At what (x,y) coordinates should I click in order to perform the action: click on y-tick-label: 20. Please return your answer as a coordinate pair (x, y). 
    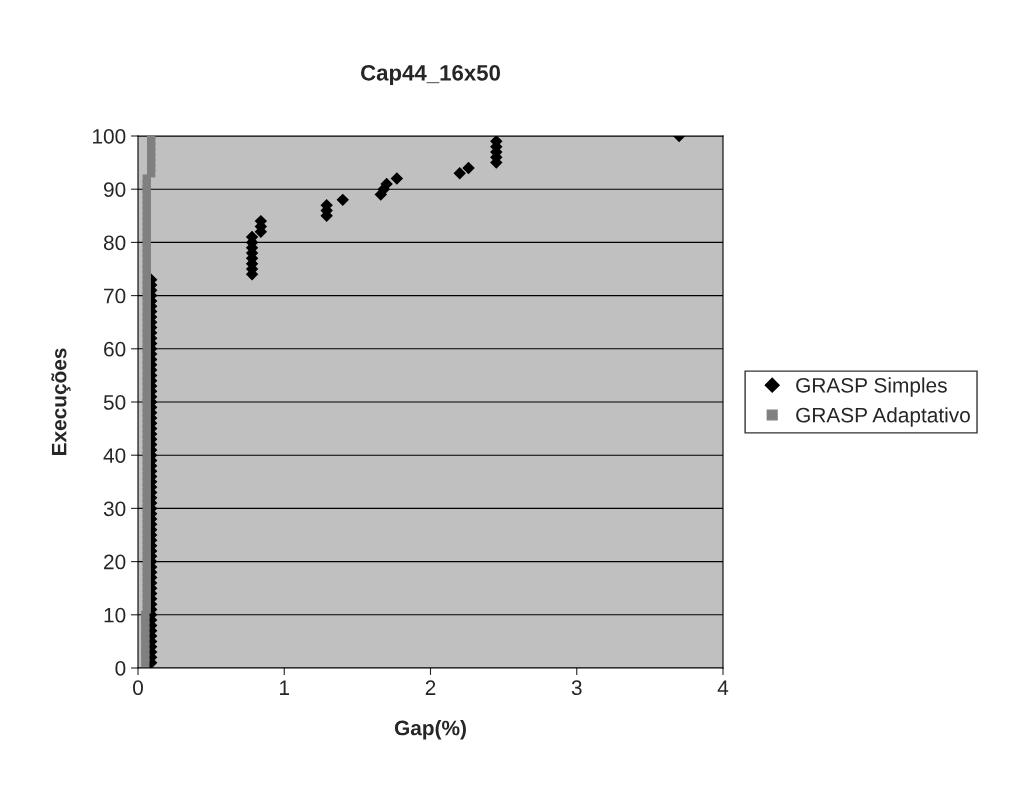
    Looking at the image, I should click on (115, 562).